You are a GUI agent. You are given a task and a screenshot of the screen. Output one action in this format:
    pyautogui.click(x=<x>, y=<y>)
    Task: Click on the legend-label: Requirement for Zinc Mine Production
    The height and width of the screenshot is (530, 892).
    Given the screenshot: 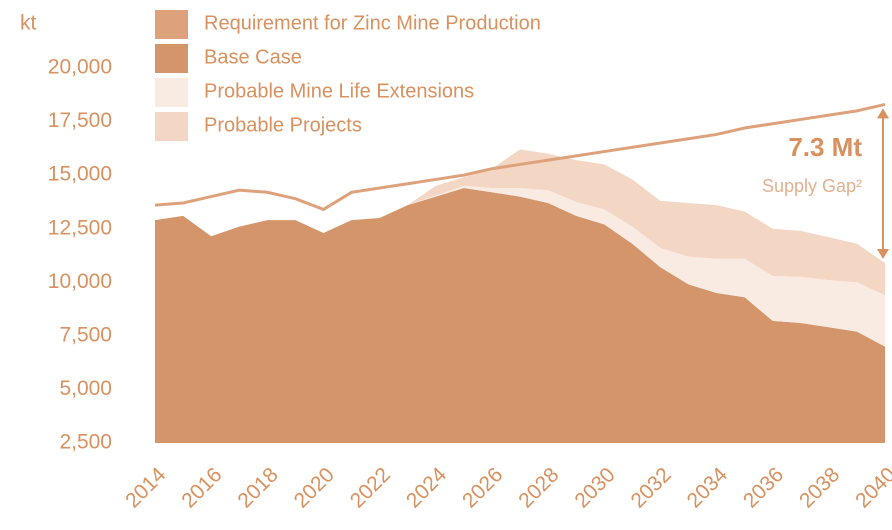 What is the action you would take?
    pyautogui.click(x=372, y=23)
    